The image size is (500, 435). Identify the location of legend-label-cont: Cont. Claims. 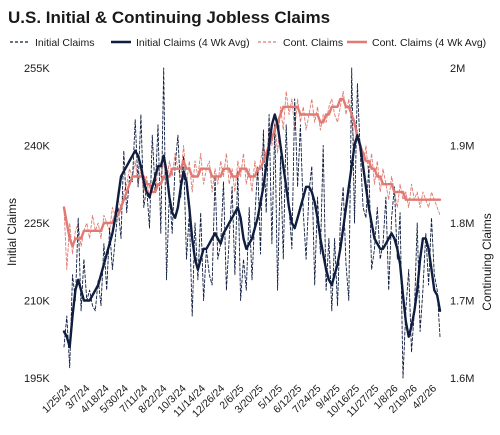
(313, 43).